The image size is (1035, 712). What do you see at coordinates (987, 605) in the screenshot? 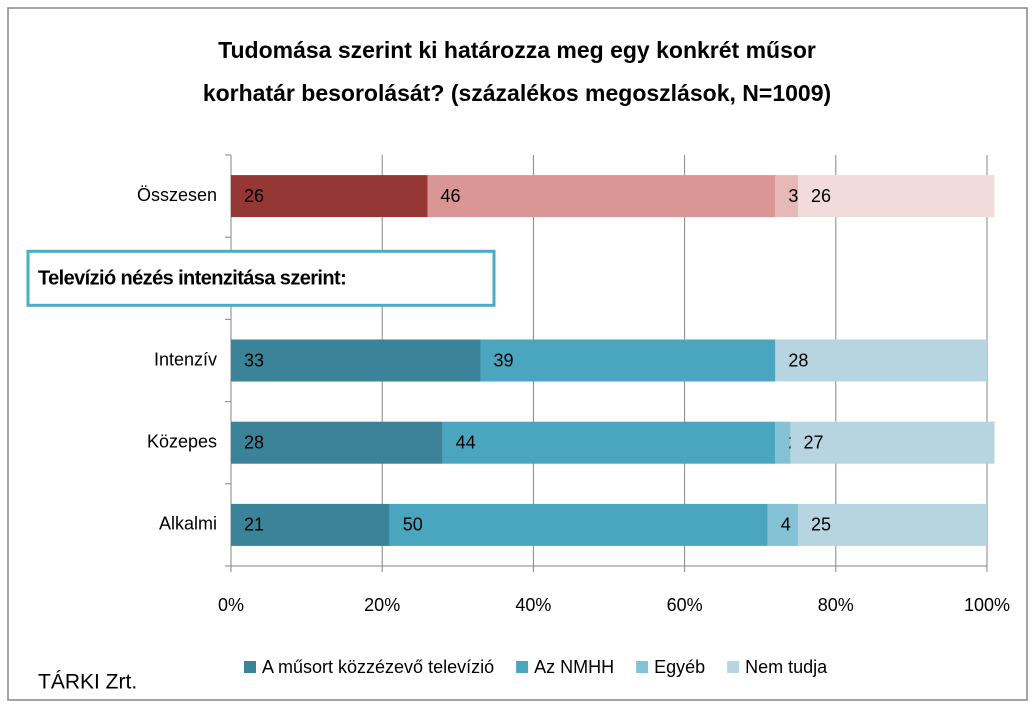
I see `x-tick-label: 100%` at bounding box center [987, 605].